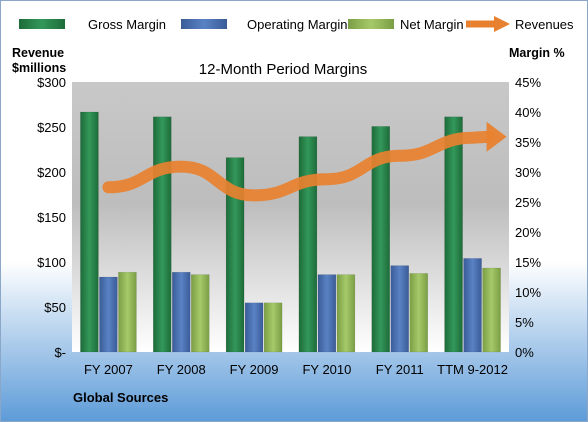  I want to click on left-axis-title-line1: Revenue, so click(38, 53).